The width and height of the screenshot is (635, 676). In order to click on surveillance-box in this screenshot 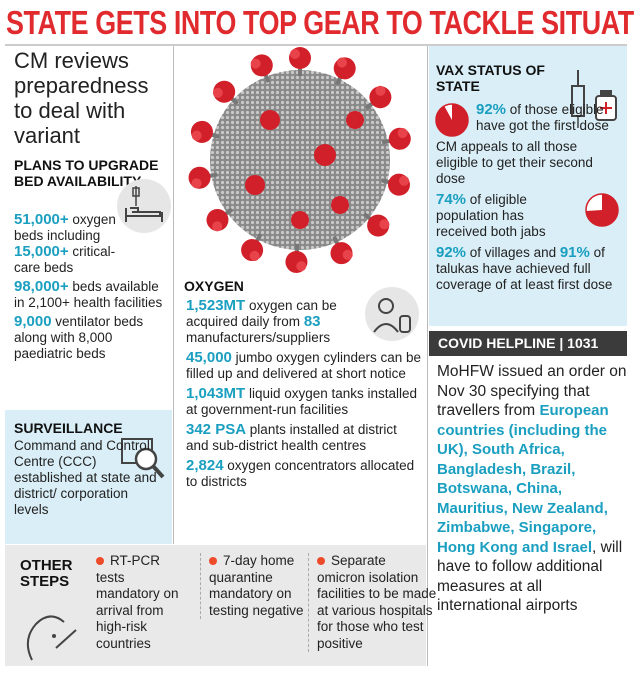, I will do `click(88, 477)`.